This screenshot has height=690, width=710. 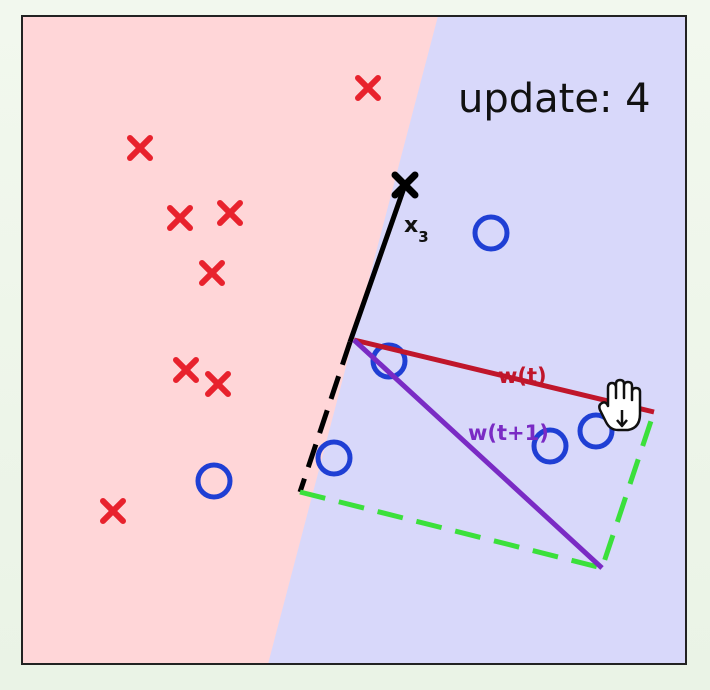 What do you see at coordinates (478, 491) in the screenshot?
I see `vector-sum-construction` at bounding box center [478, 491].